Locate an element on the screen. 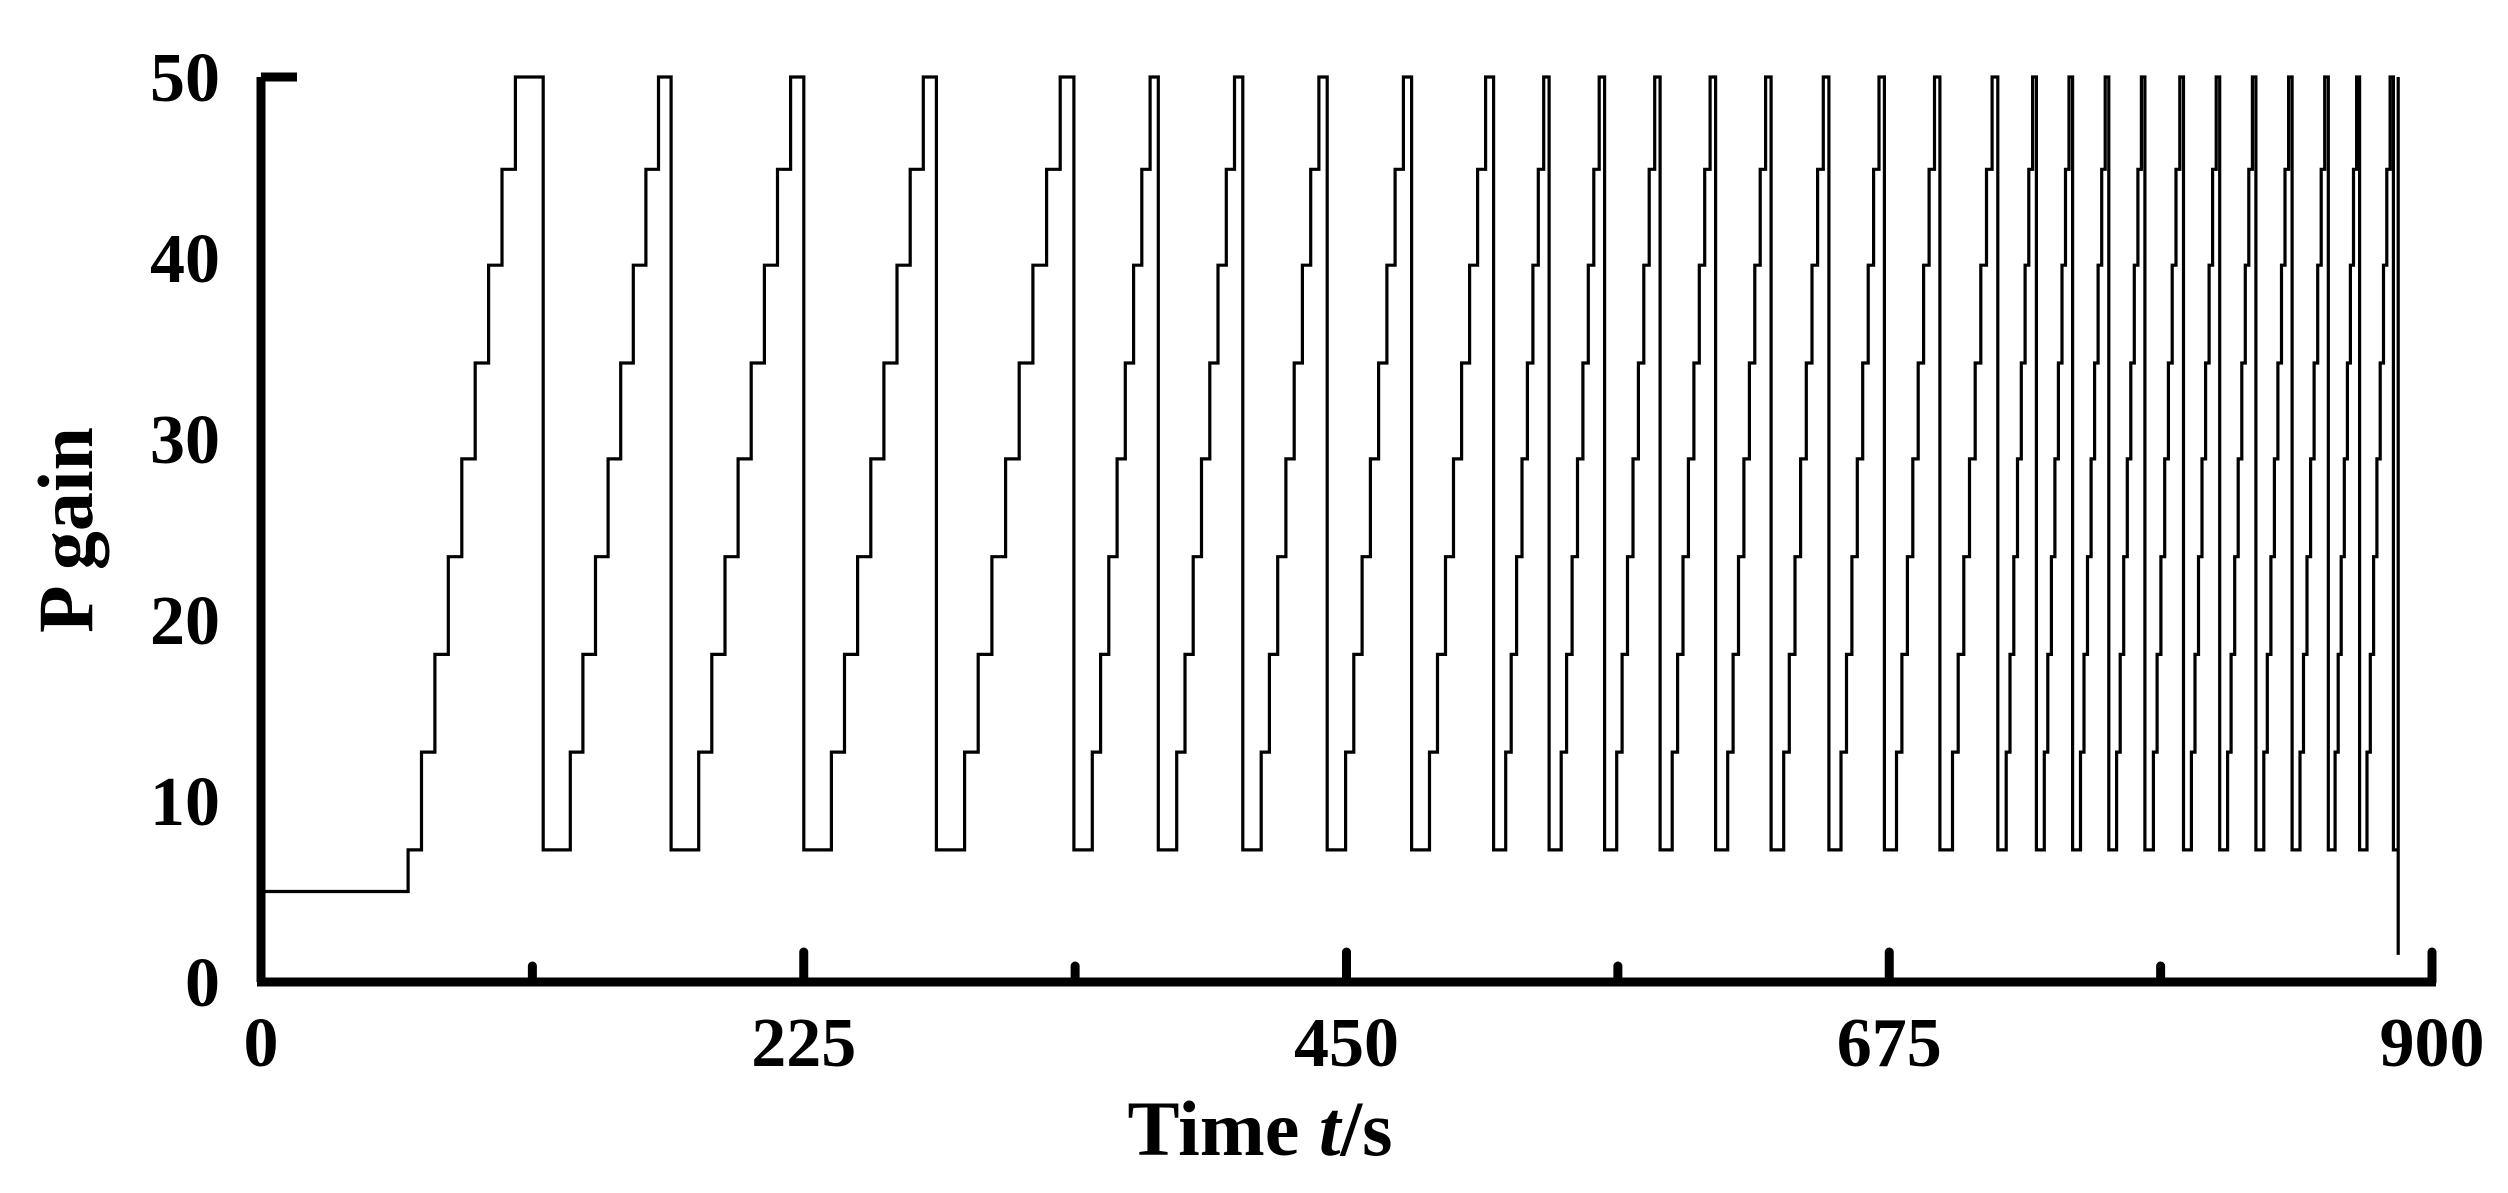 The height and width of the screenshot is (1193, 2508). x-axis-title: Time t/s is located at coordinates (1259, 1128).